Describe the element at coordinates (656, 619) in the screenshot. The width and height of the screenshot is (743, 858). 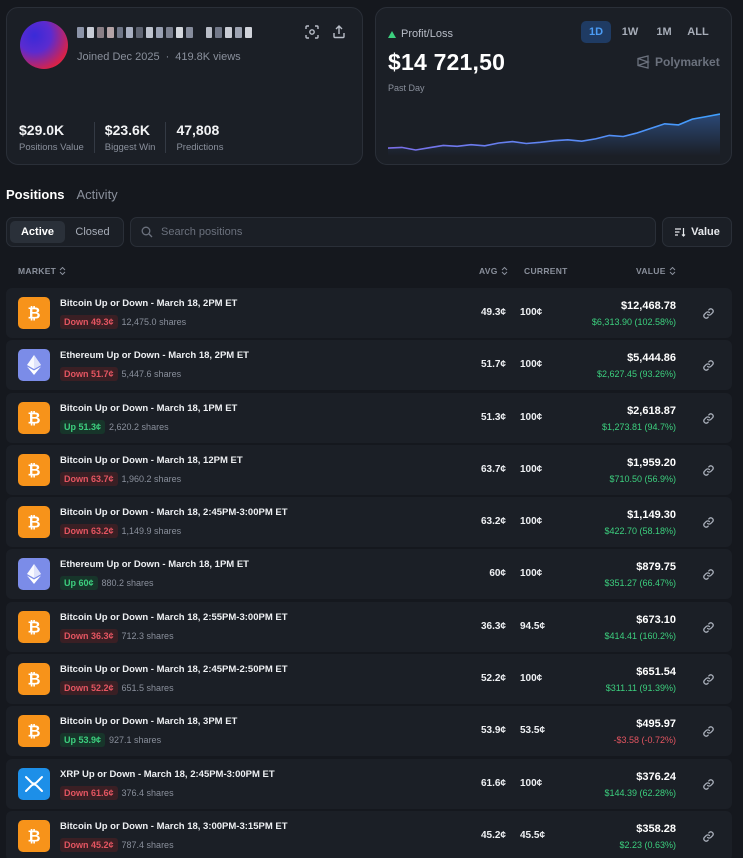
I see `position-value: $673.10` at that location.